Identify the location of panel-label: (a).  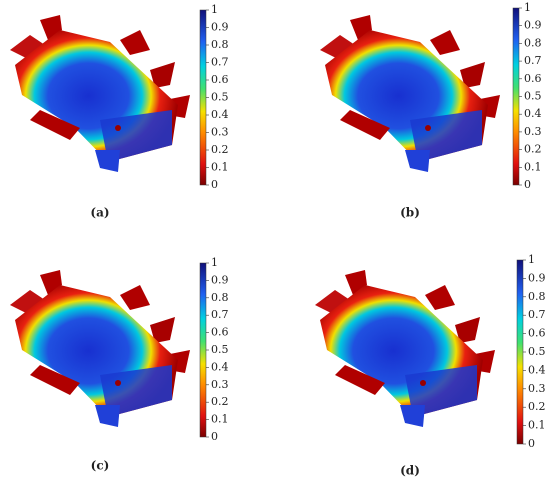
(99, 213).